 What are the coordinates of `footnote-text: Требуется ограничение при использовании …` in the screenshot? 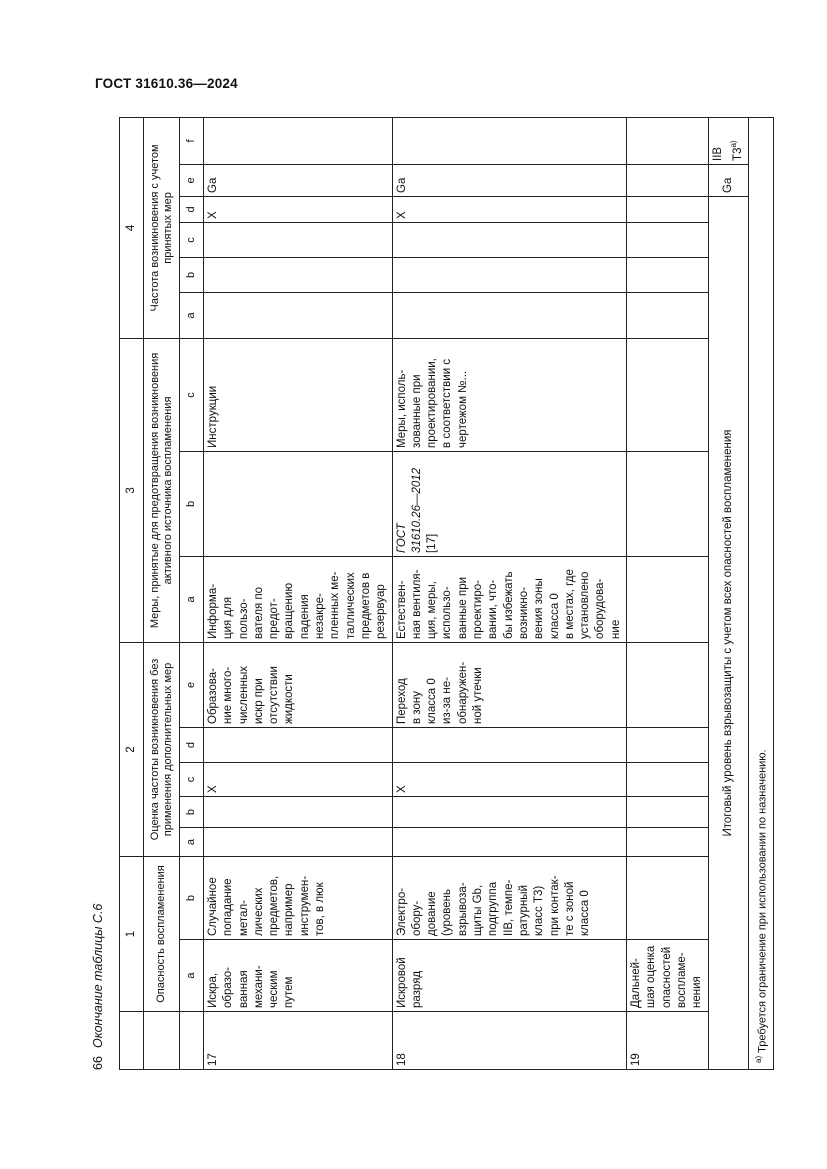 It's located at (763, 901).